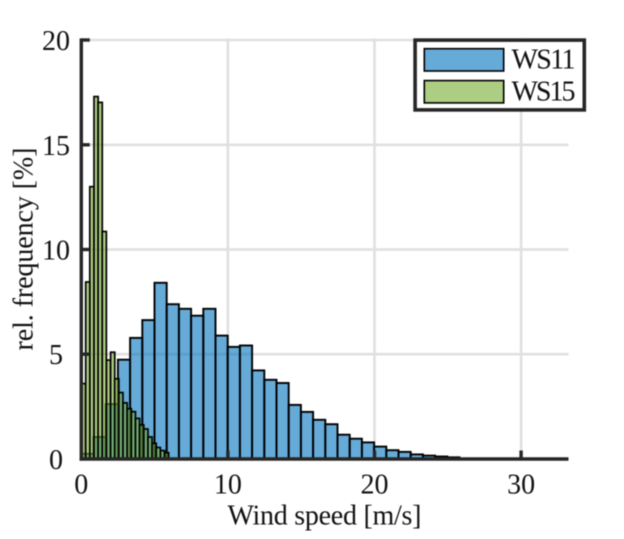  What do you see at coordinates (544, 59) in the screenshot?
I see `svg-text: WS11` at bounding box center [544, 59].